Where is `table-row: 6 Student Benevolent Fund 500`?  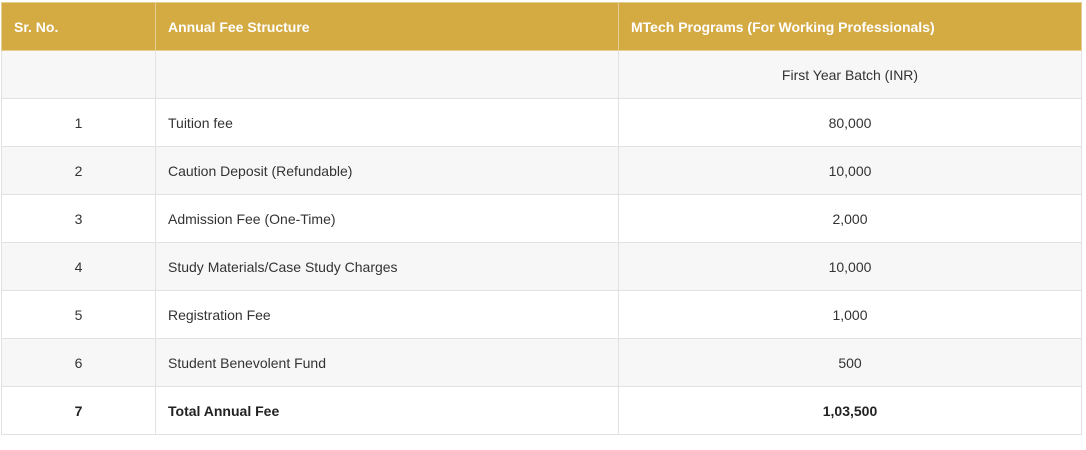
table-row: 6 Student Benevolent Fund 500 is located at coordinates (541, 362).